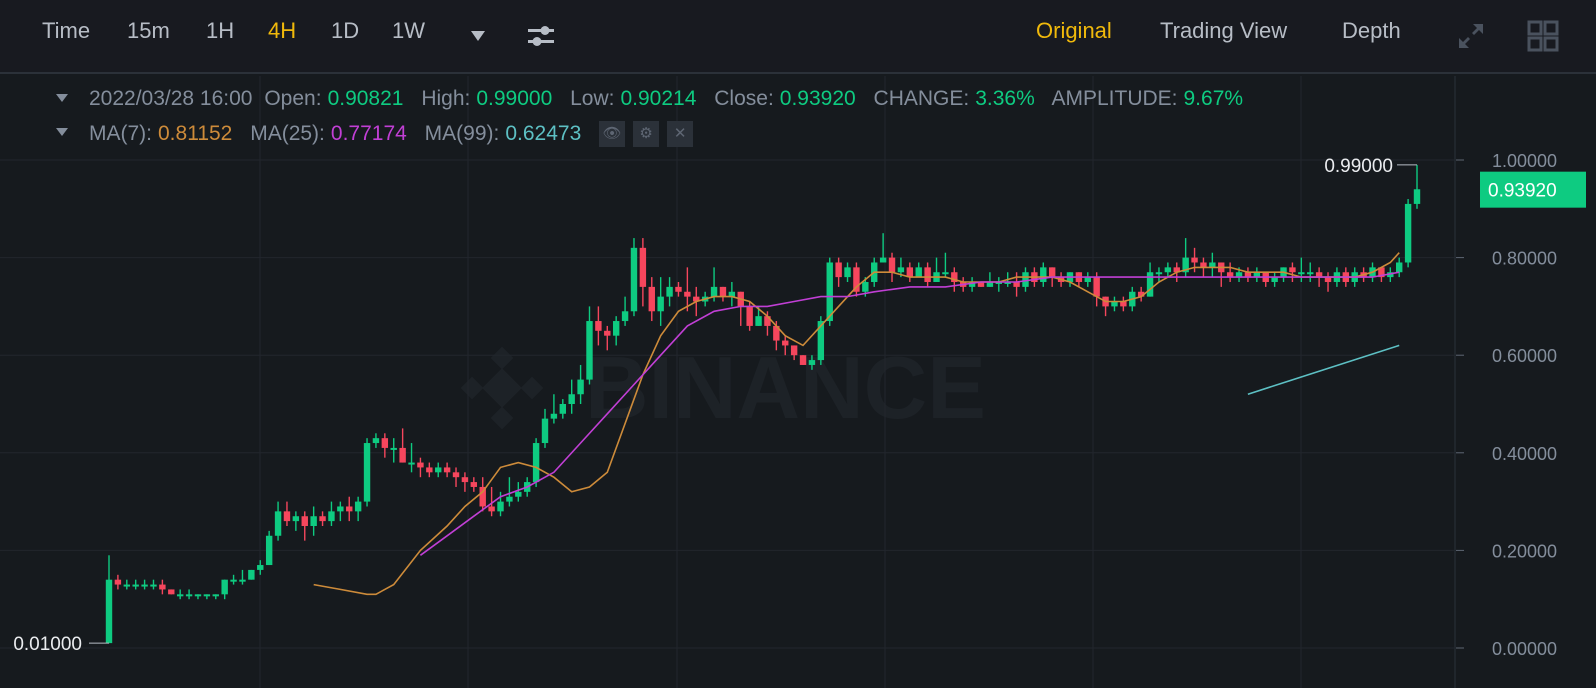 The image size is (1596, 688). What do you see at coordinates (1543, 36) in the screenshot?
I see `layout-grid-icon` at bounding box center [1543, 36].